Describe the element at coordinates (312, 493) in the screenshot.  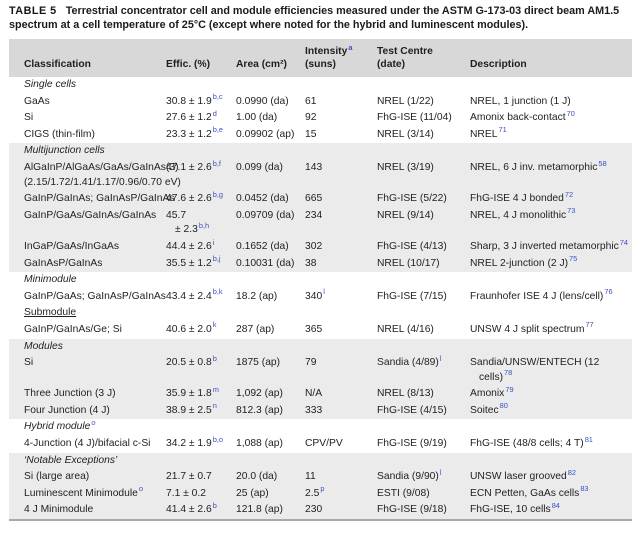
I see `cell-text: 2.5` at that location.